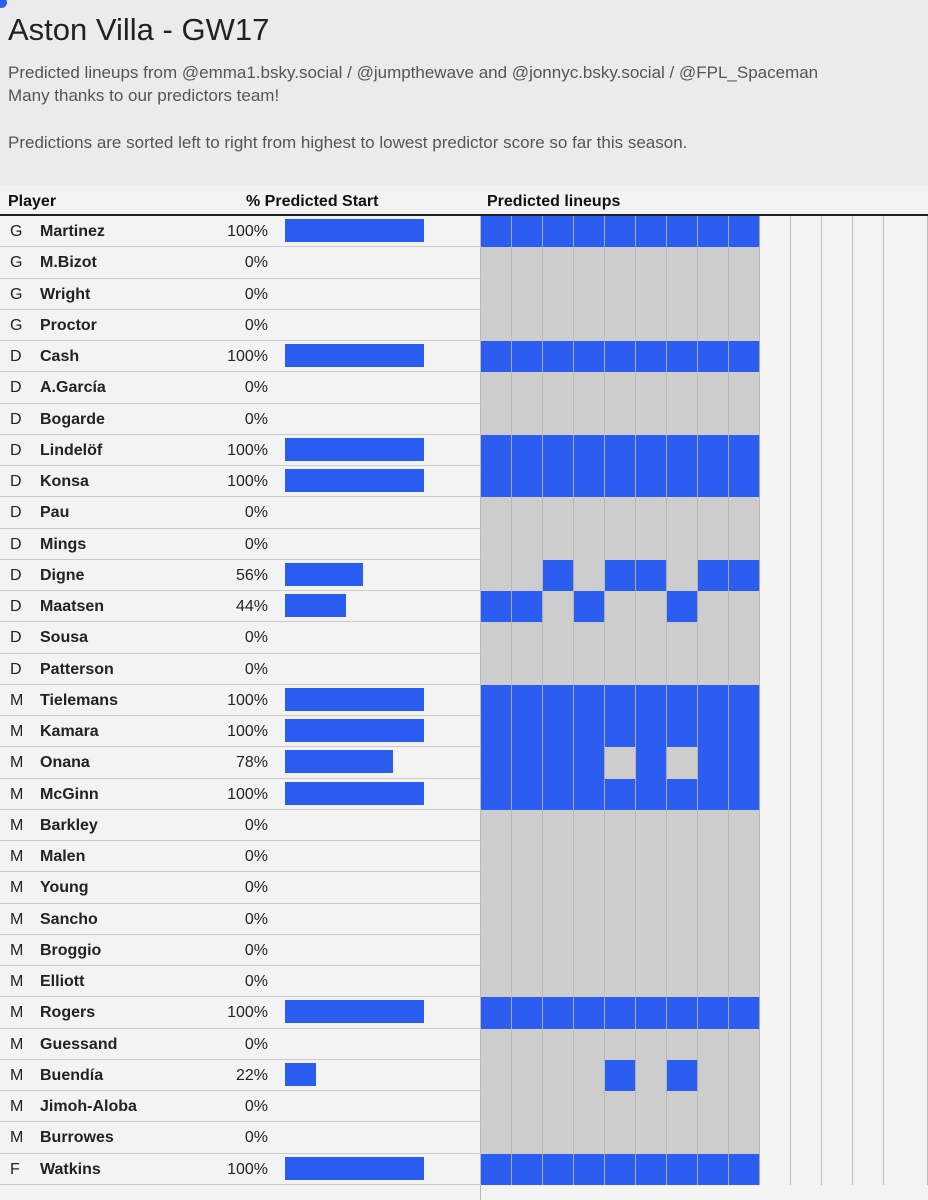  I want to click on player-name: Proctor, so click(68, 325).